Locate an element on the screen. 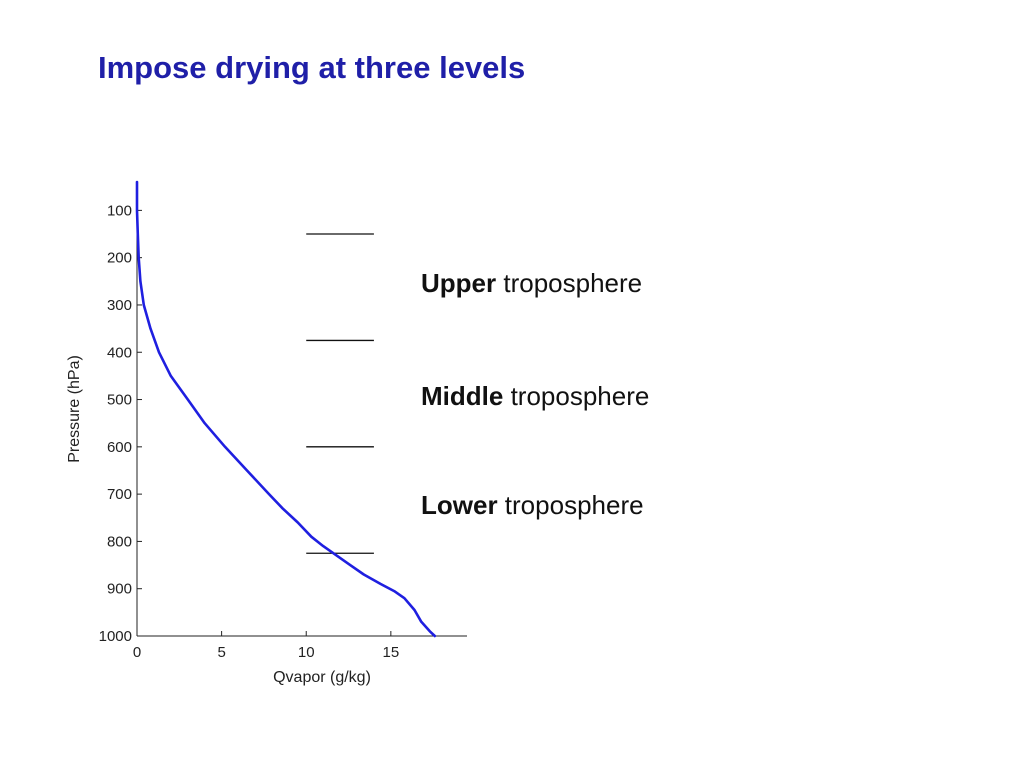 This screenshot has width=1024, height=768. middle-label-rest: troposphere is located at coordinates (576, 396).